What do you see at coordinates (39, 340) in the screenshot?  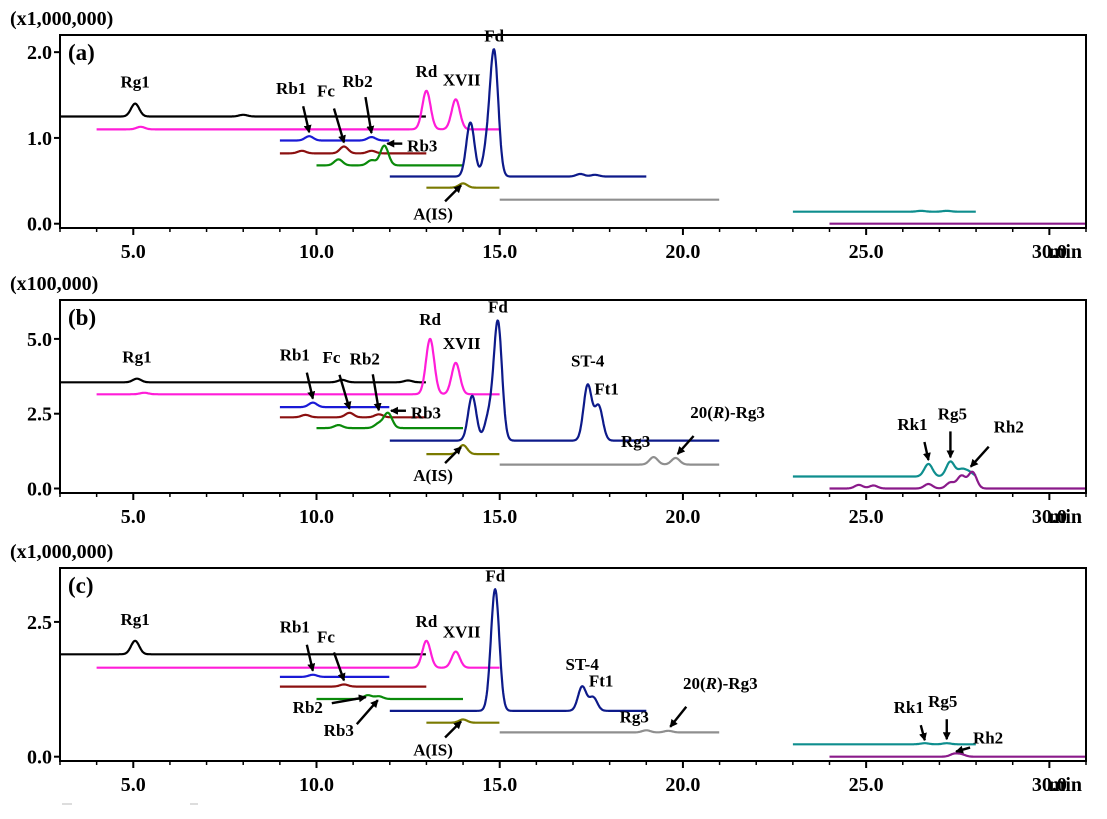 I see `y-tick-label: 5.0` at bounding box center [39, 340].